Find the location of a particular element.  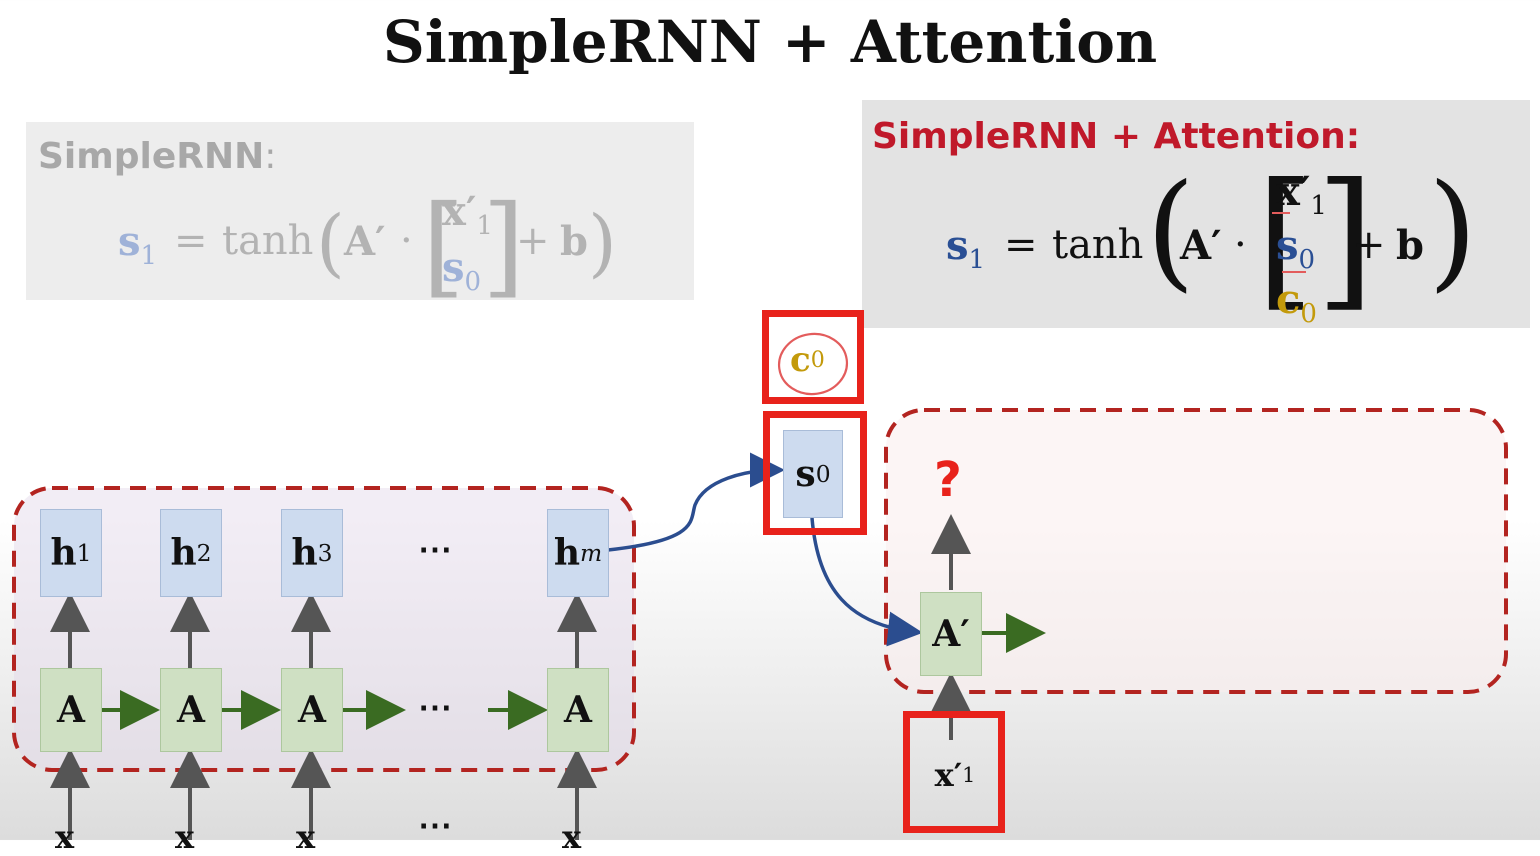

simplernn-formula: s1 = tanh ( A′ · [ x′1 s0 ] + b ) is located at coordinates (360, 211).